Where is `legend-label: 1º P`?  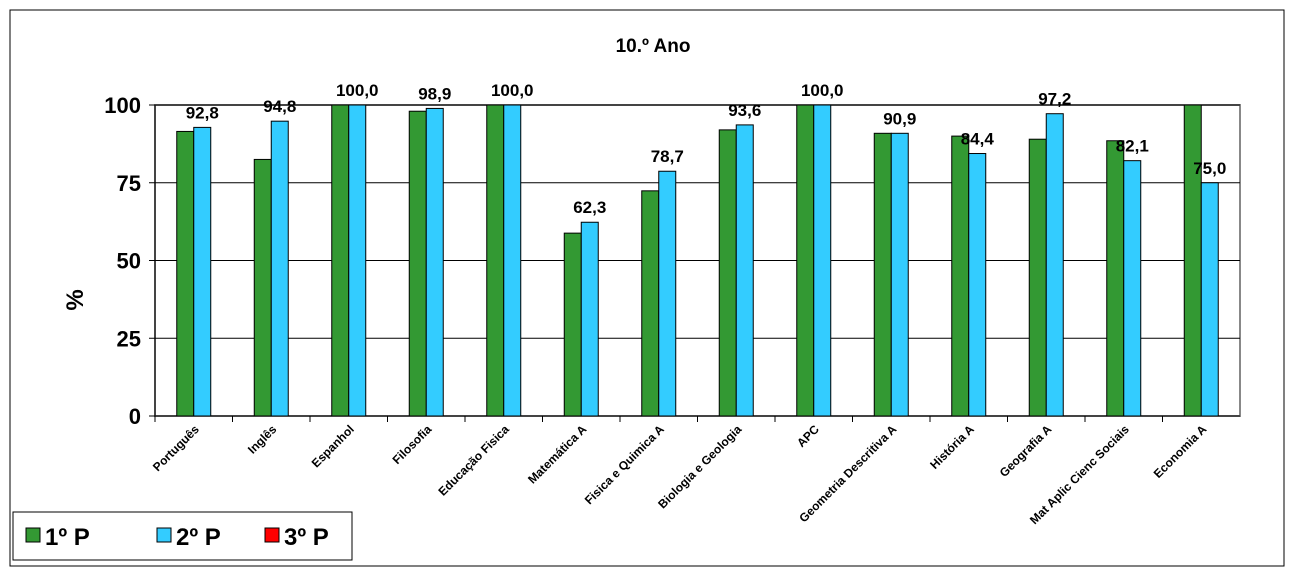
legend-label: 1º P is located at coordinates (67, 537).